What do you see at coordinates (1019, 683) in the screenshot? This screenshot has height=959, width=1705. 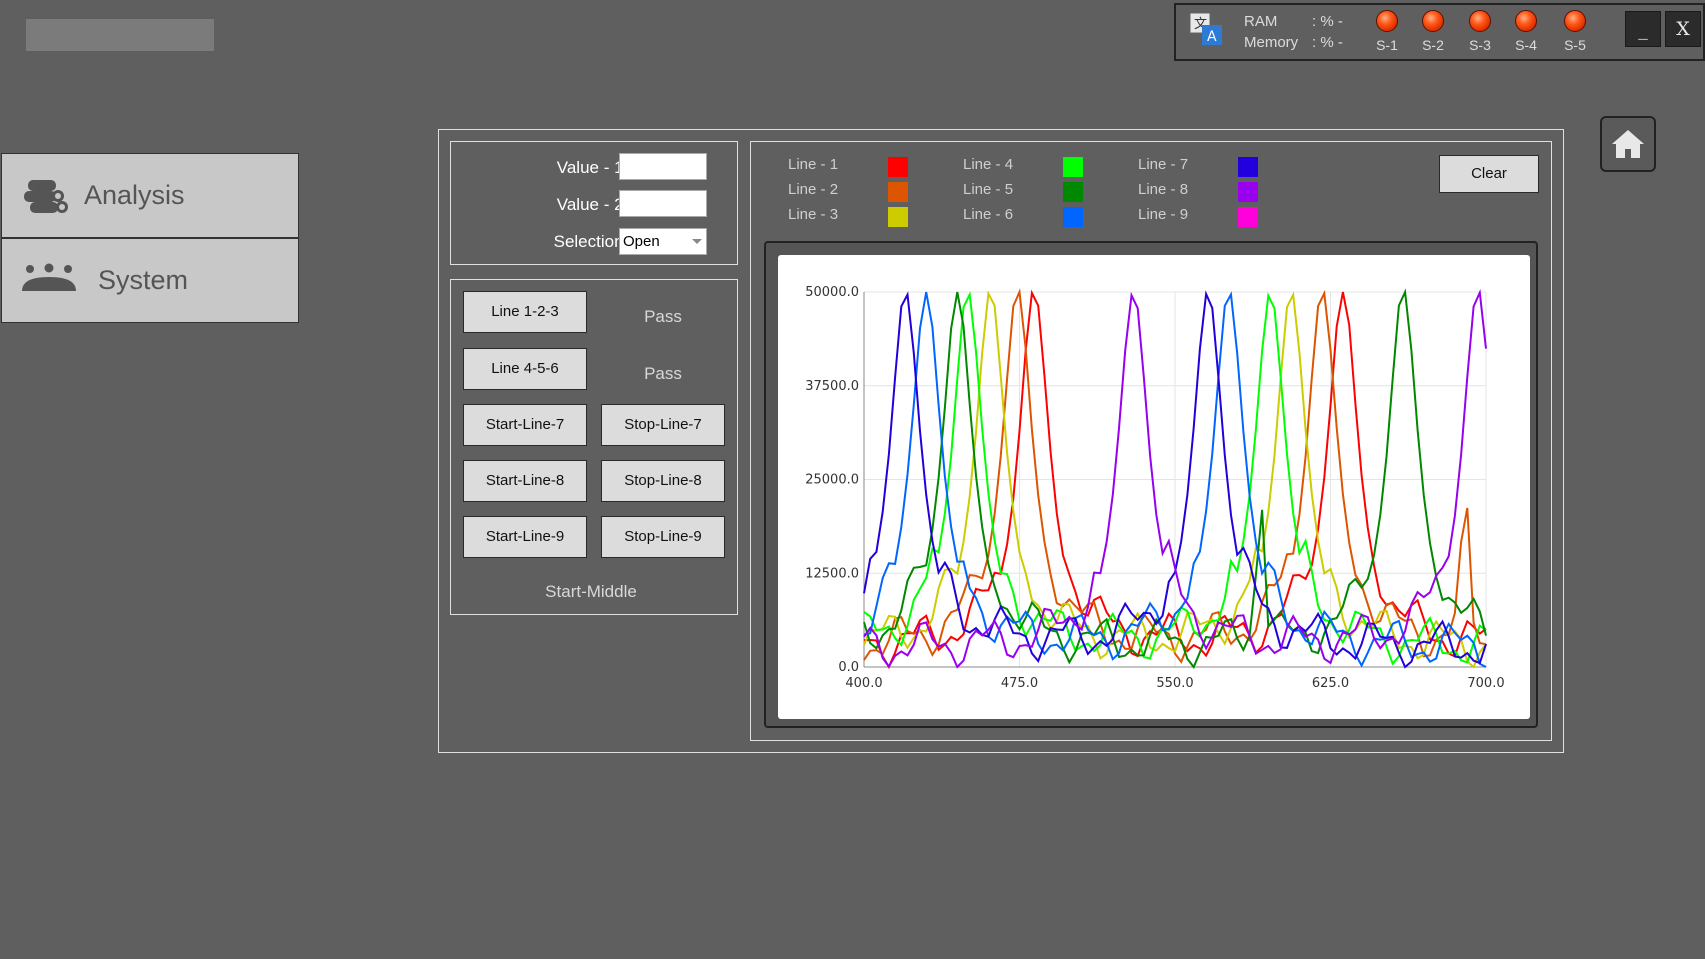 I see `x-tick-label: 475.0` at bounding box center [1019, 683].